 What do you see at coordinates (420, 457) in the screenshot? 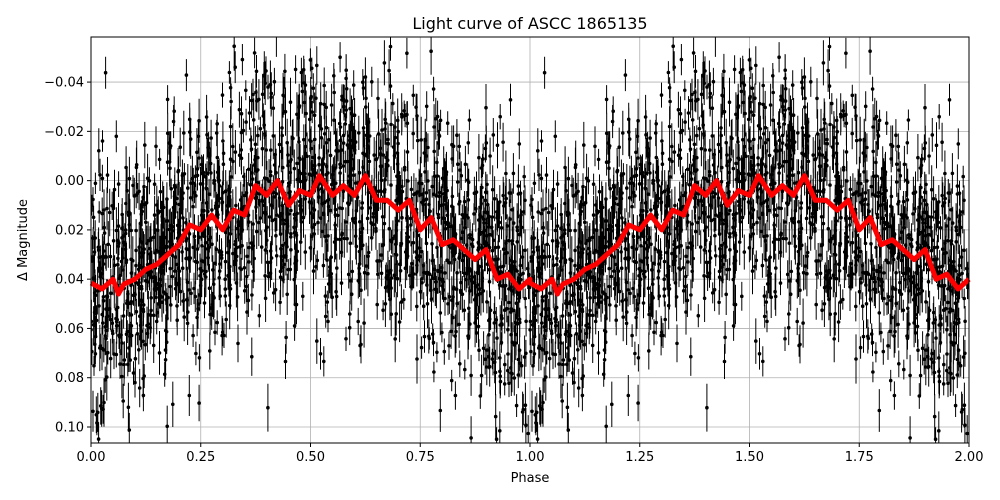
I see `x-tick-label: 0.75` at bounding box center [420, 457].